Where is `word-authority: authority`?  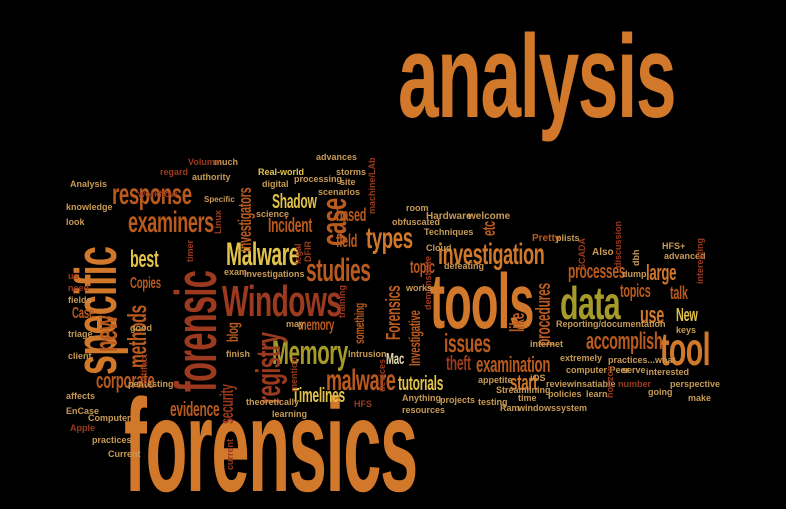 word-authority: authority is located at coordinates (211, 177).